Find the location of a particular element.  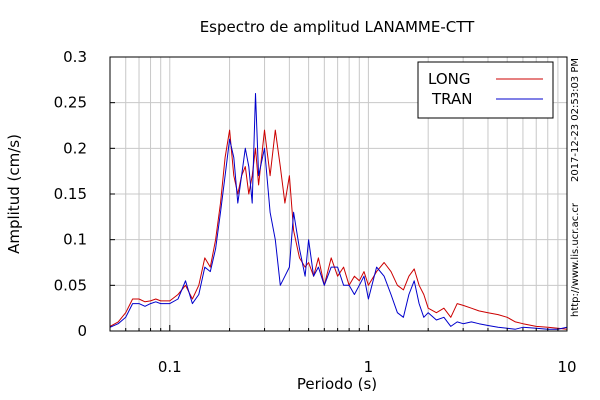

y-tick-label: 0.1 is located at coordinates (75, 240).